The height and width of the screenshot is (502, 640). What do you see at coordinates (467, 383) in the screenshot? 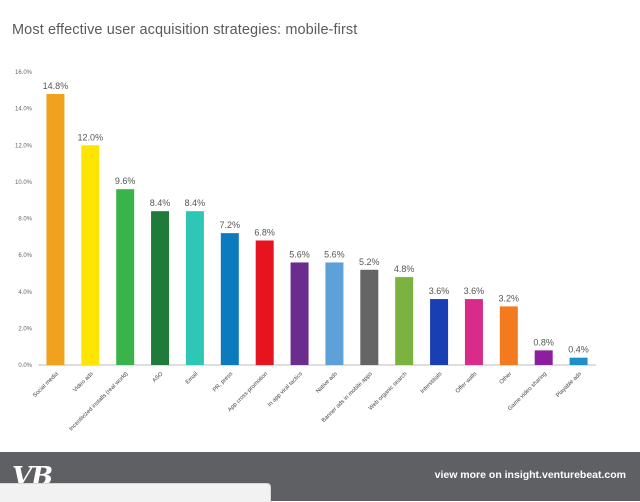
I see `x-tick-label: Offer walls` at bounding box center [467, 383].